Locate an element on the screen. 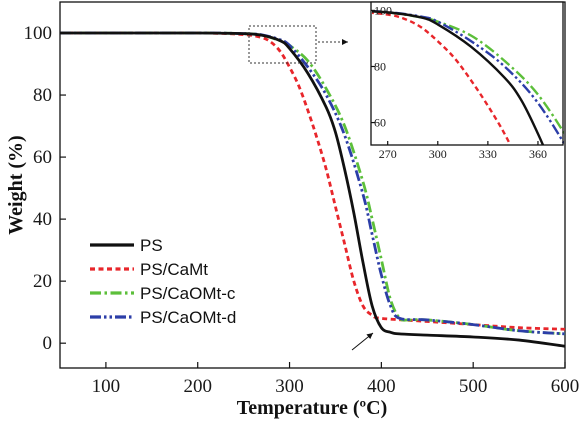 The image size is (585, 422). x-axis: 100 200 300 400 500 600 is located at coordinates (336, 379).